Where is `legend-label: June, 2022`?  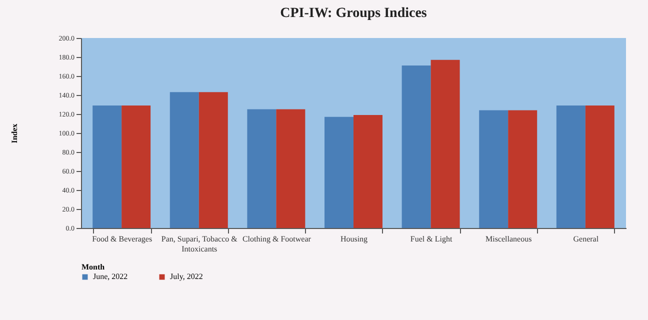 legend-label: June, 2022 is located at coordinates (110, 276).